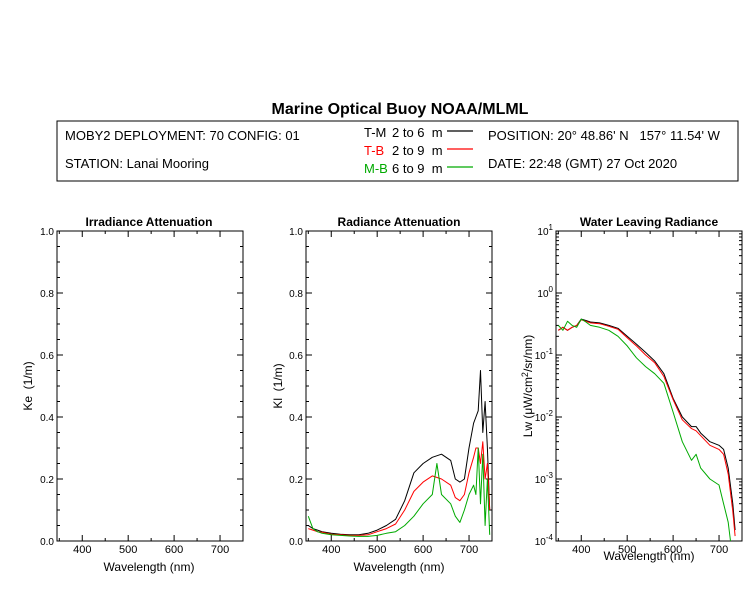 This screenshot has height=600, width=750. I want to click on y-axis-label: Kl (1/m), so click(278, 385).